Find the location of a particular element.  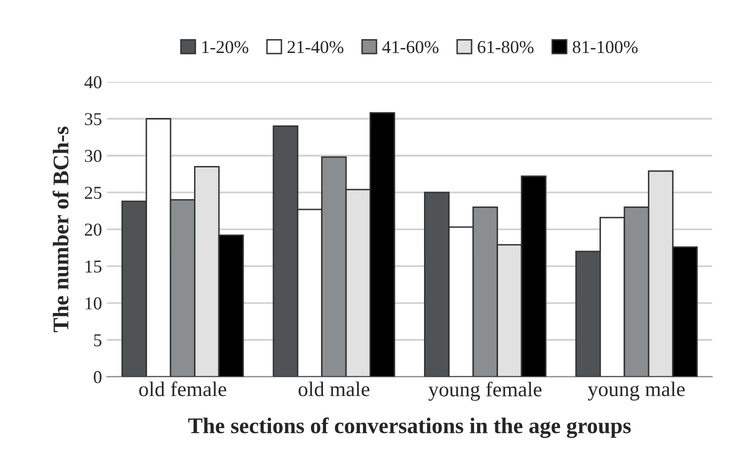

y-tick-label: 40 is located at coordinates (93, 82).